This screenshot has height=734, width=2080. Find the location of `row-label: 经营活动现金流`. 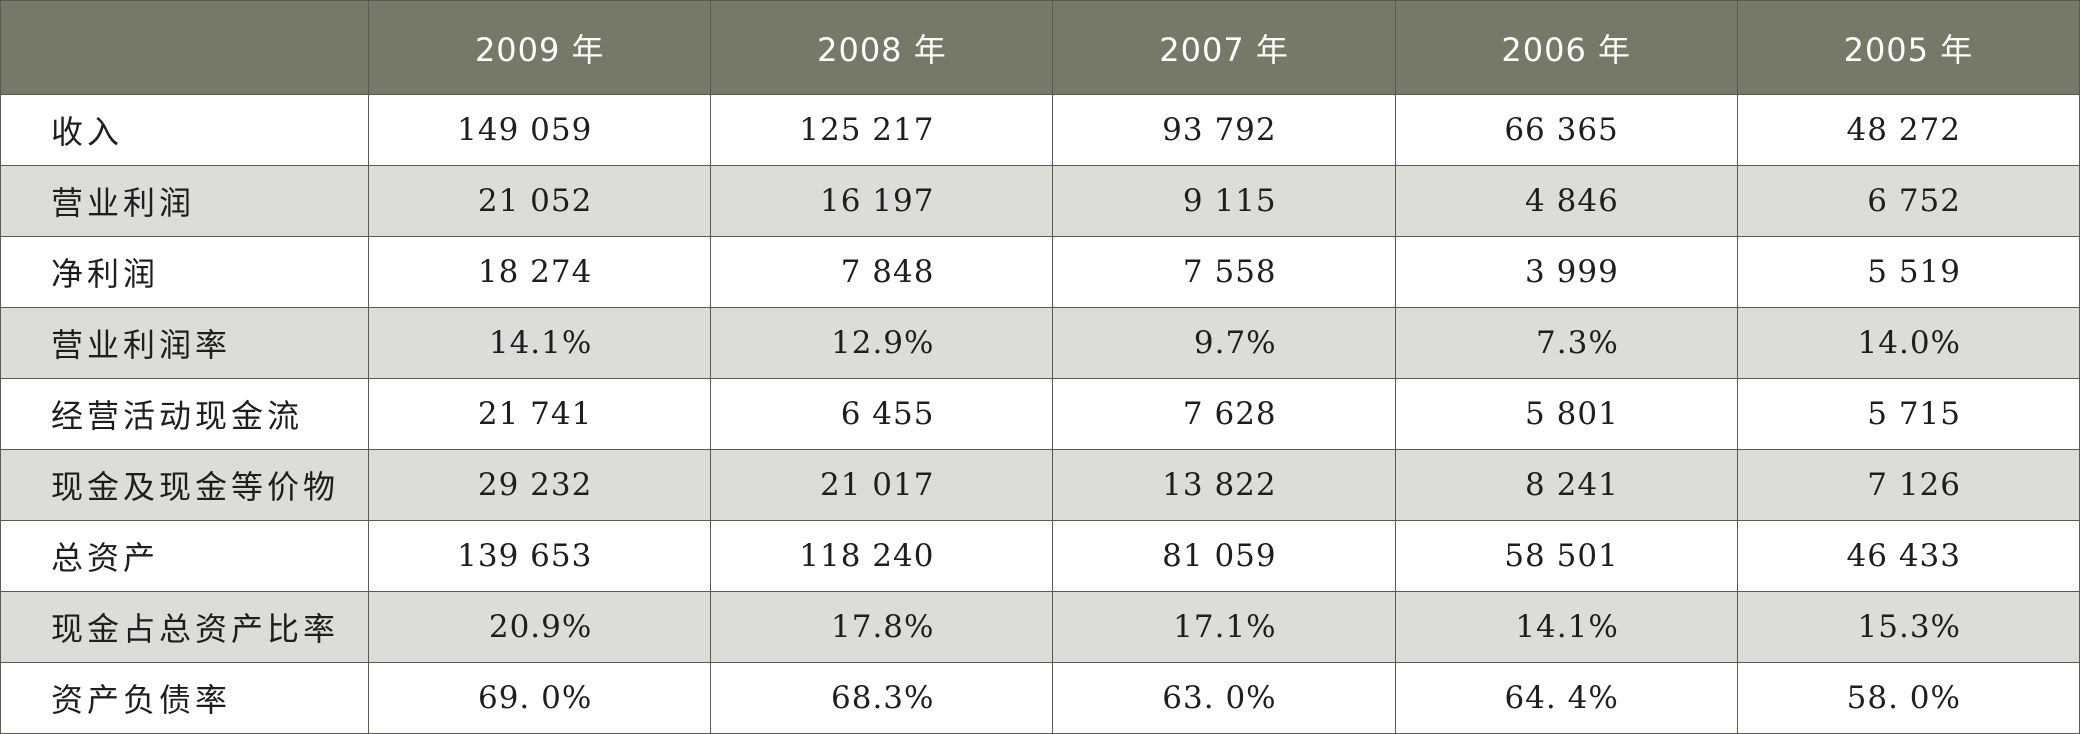

row-label: 经营活动现金流 is located at coordinates (185, 414).